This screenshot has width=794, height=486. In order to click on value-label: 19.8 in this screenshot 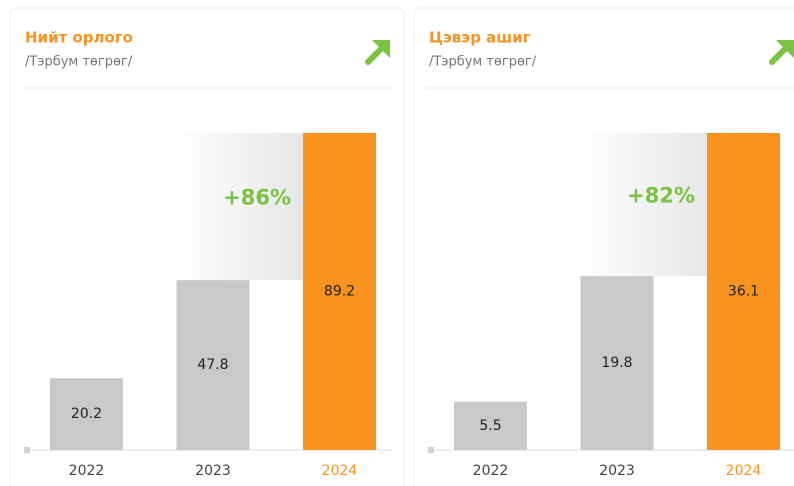, I will do `click(616, 363)`.